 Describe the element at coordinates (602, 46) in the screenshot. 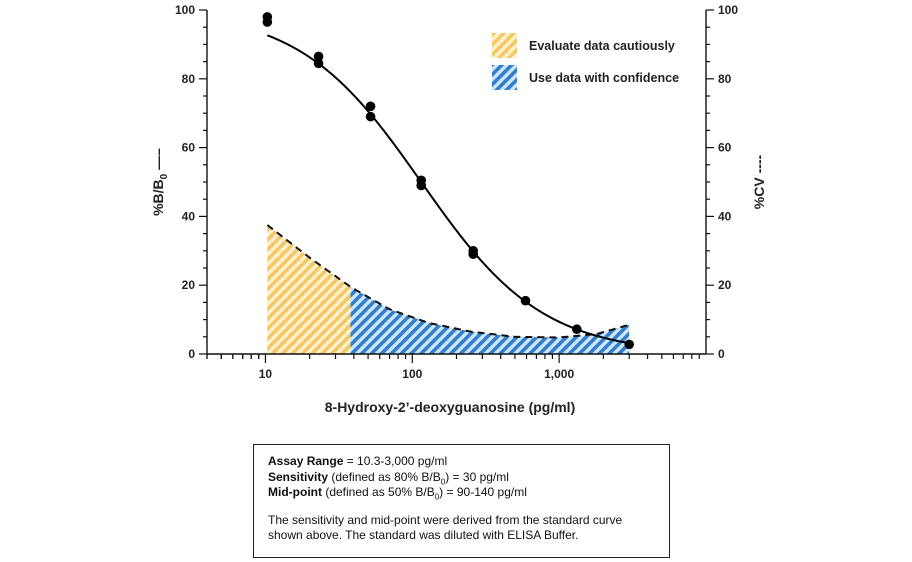

I see `legend-label: Evaluate data cautiously` at that location.